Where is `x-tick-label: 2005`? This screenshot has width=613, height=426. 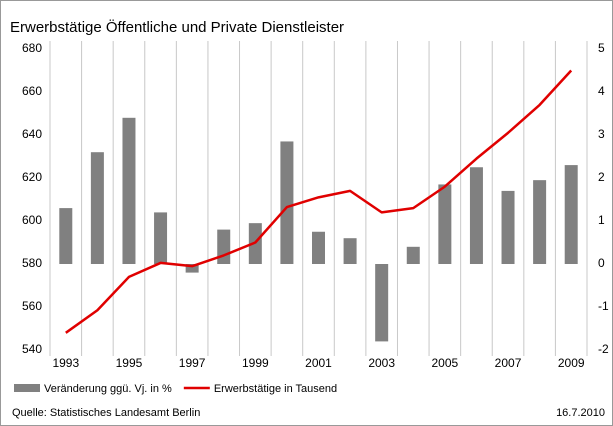
x-tick-label: 2005 is located at coordinates (445, 363).